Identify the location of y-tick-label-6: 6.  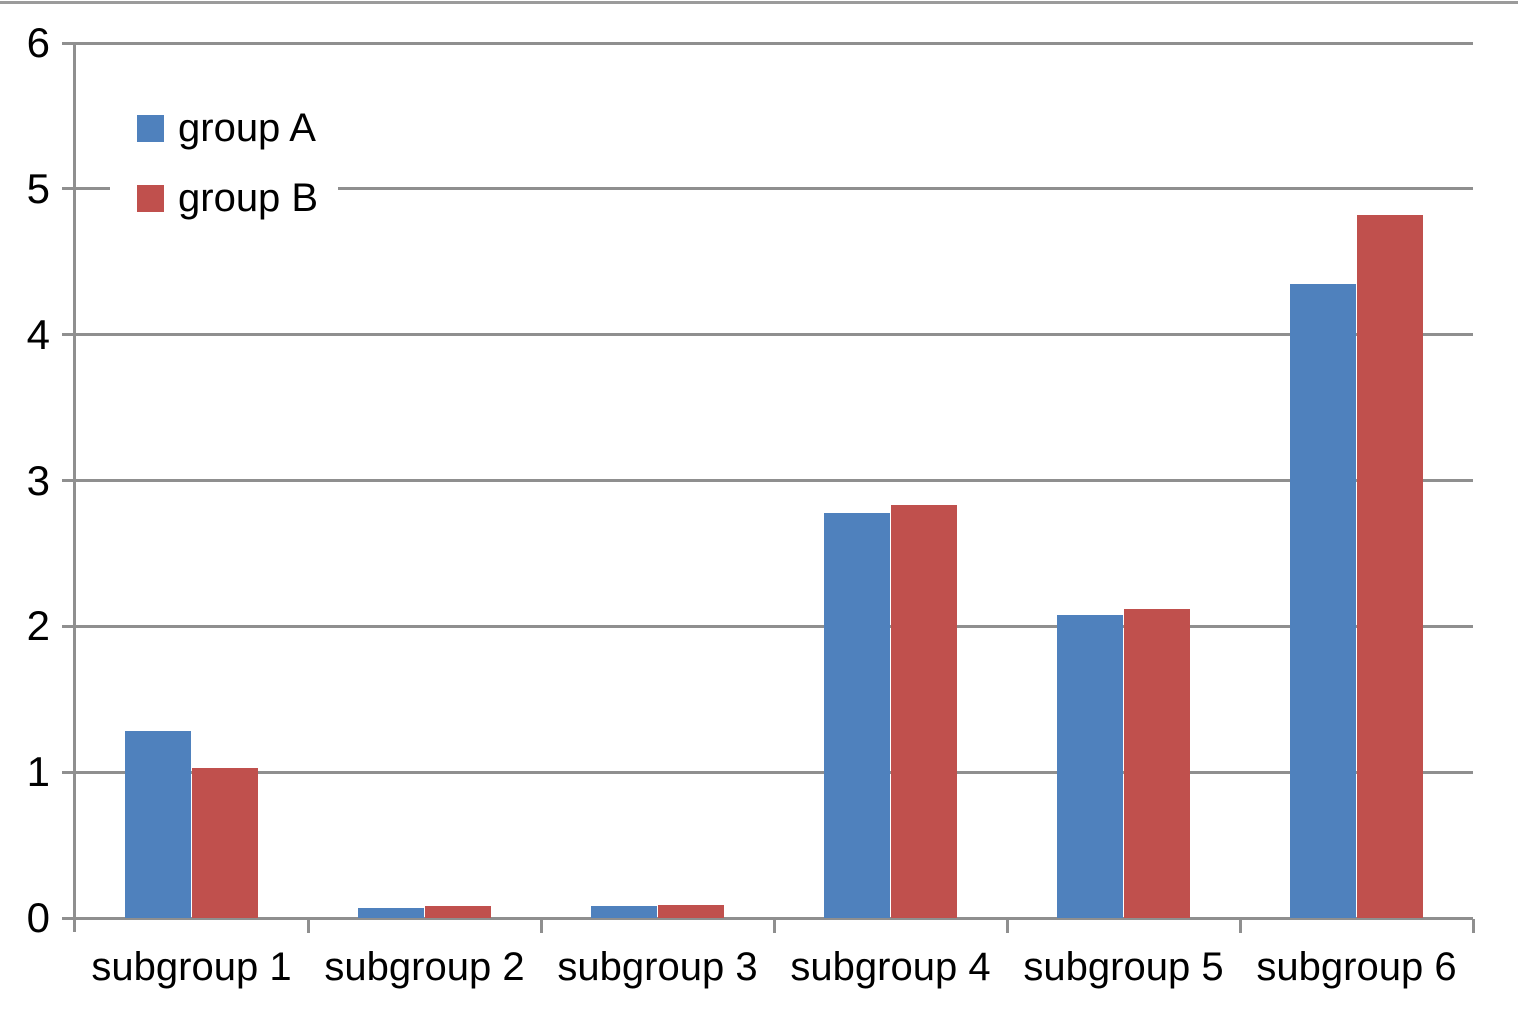
(38, 42).